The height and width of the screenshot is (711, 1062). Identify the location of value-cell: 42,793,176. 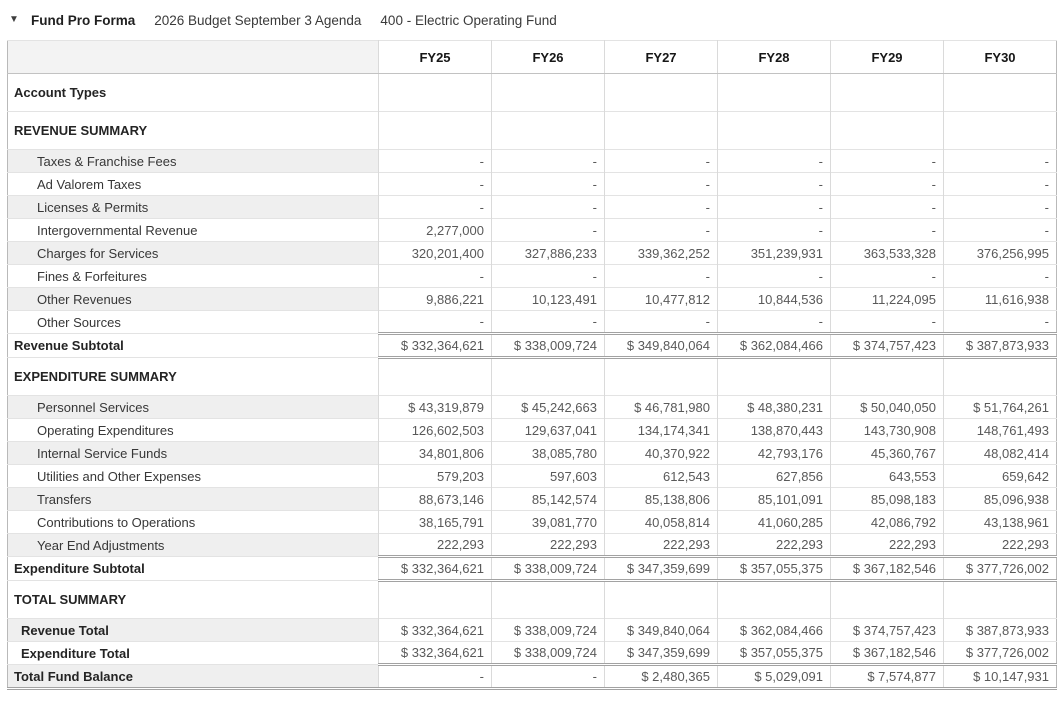
(774, 453).